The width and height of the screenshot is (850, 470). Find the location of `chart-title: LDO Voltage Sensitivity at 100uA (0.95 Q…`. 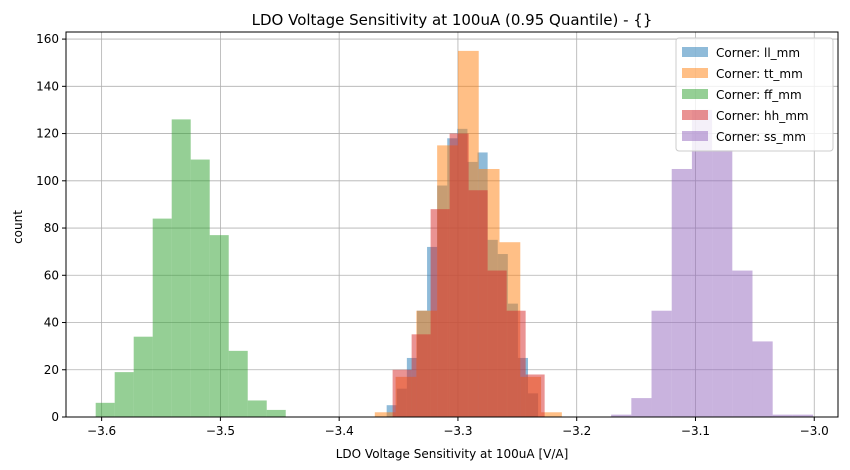

chart-title: LDO Voltage Sensitivity at 100uA (0.95 Q… is located at coordinates (452, 20).